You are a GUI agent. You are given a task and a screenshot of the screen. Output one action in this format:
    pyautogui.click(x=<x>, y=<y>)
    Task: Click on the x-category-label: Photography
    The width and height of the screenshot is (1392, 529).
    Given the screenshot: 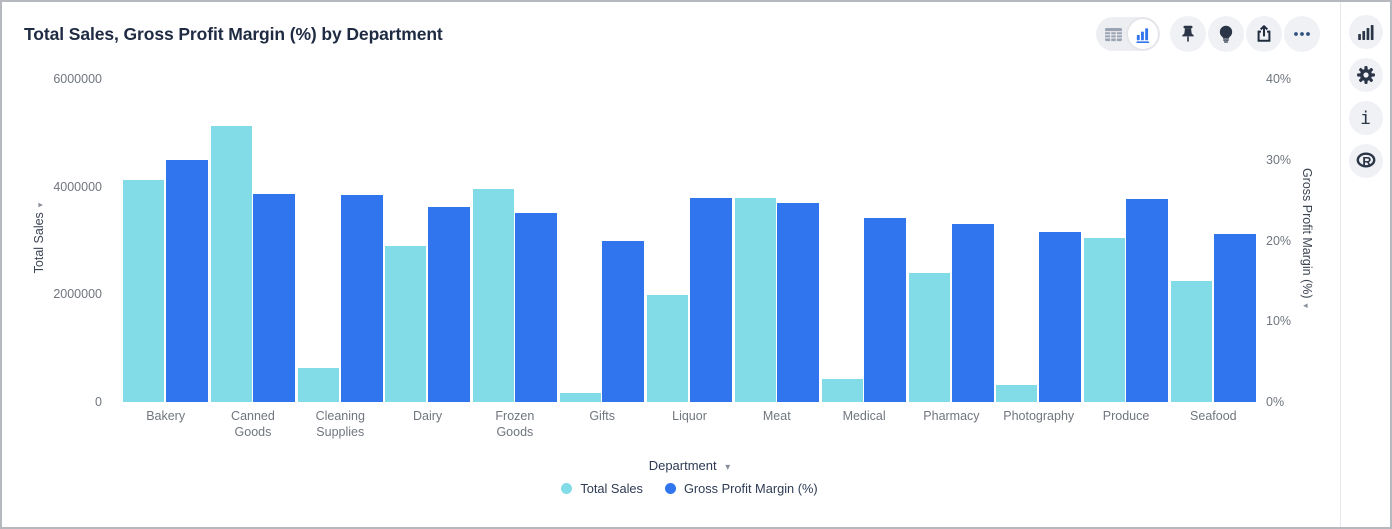 What is the action you would take?
    pyautogui.click(x=1039, y=416)
    